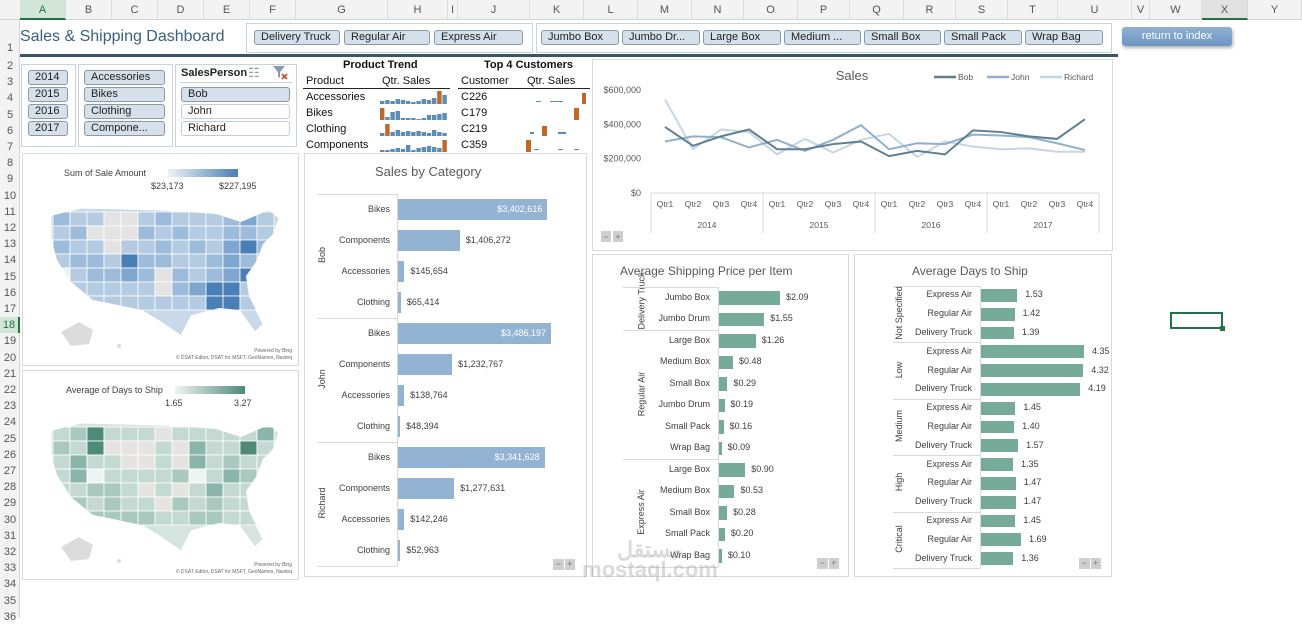  Describe the element at coordinates (10, 292) in the screenshot. I see `row-header-16: 16` at that location.